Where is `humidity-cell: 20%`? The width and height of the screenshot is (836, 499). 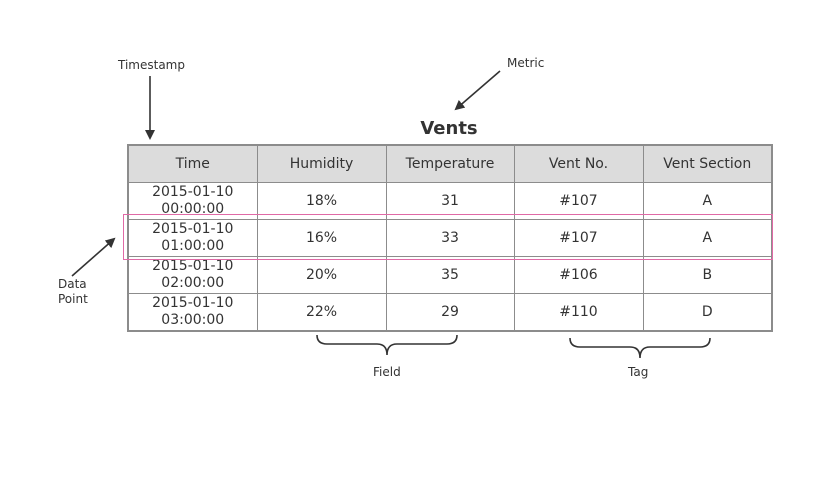 humidity-cell: 20% is located at coordinates (321, 275).